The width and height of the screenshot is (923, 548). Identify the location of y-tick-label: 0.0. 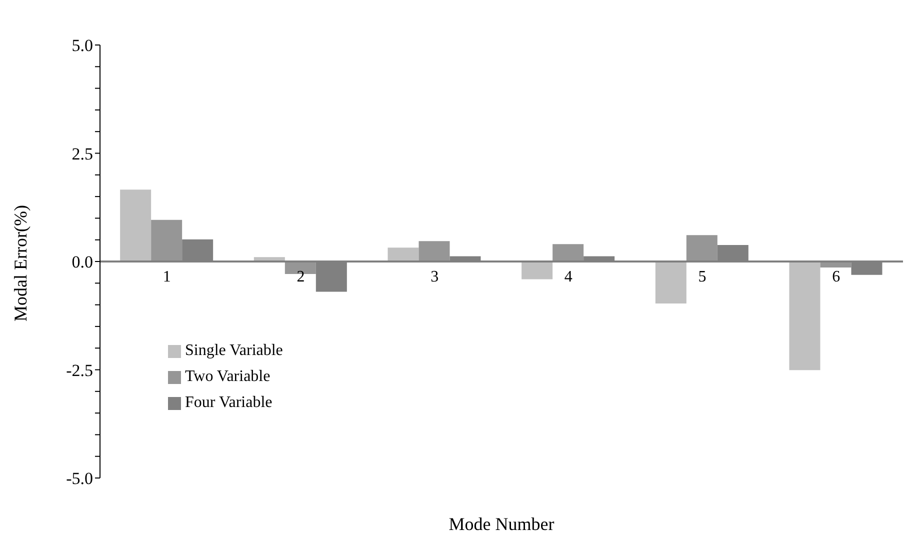
(82, 262).